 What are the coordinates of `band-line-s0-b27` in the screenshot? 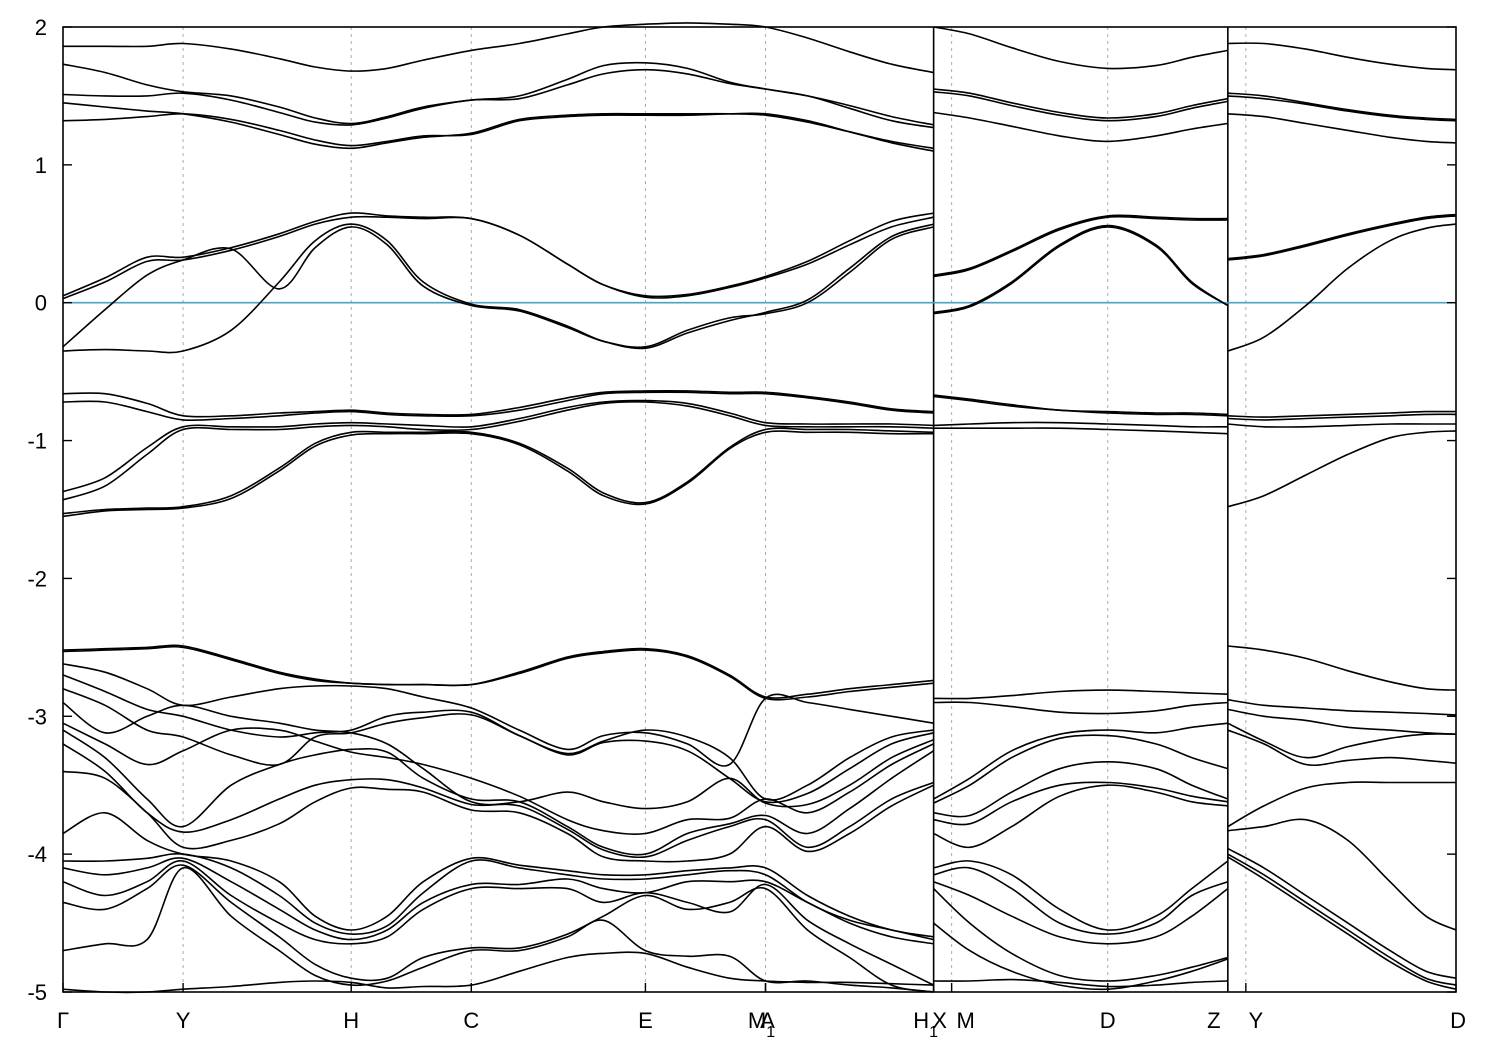 It's located at (498, 901).